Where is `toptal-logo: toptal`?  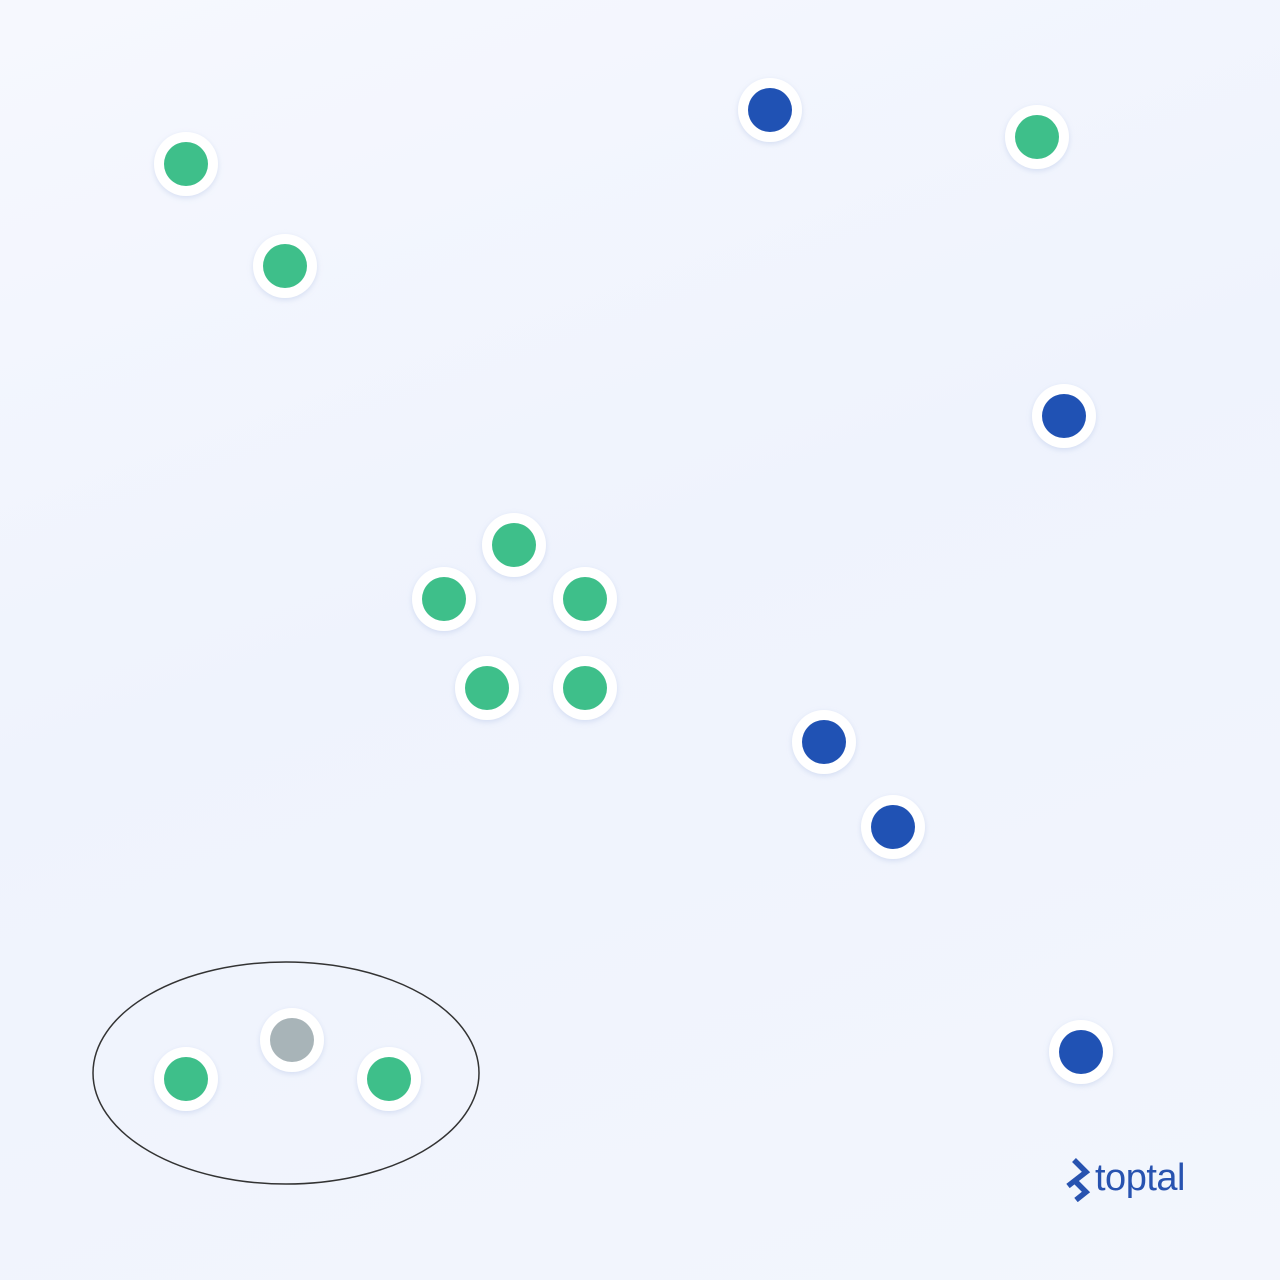
toptal-logo: toptal is located at coordinates (1123, 1179).